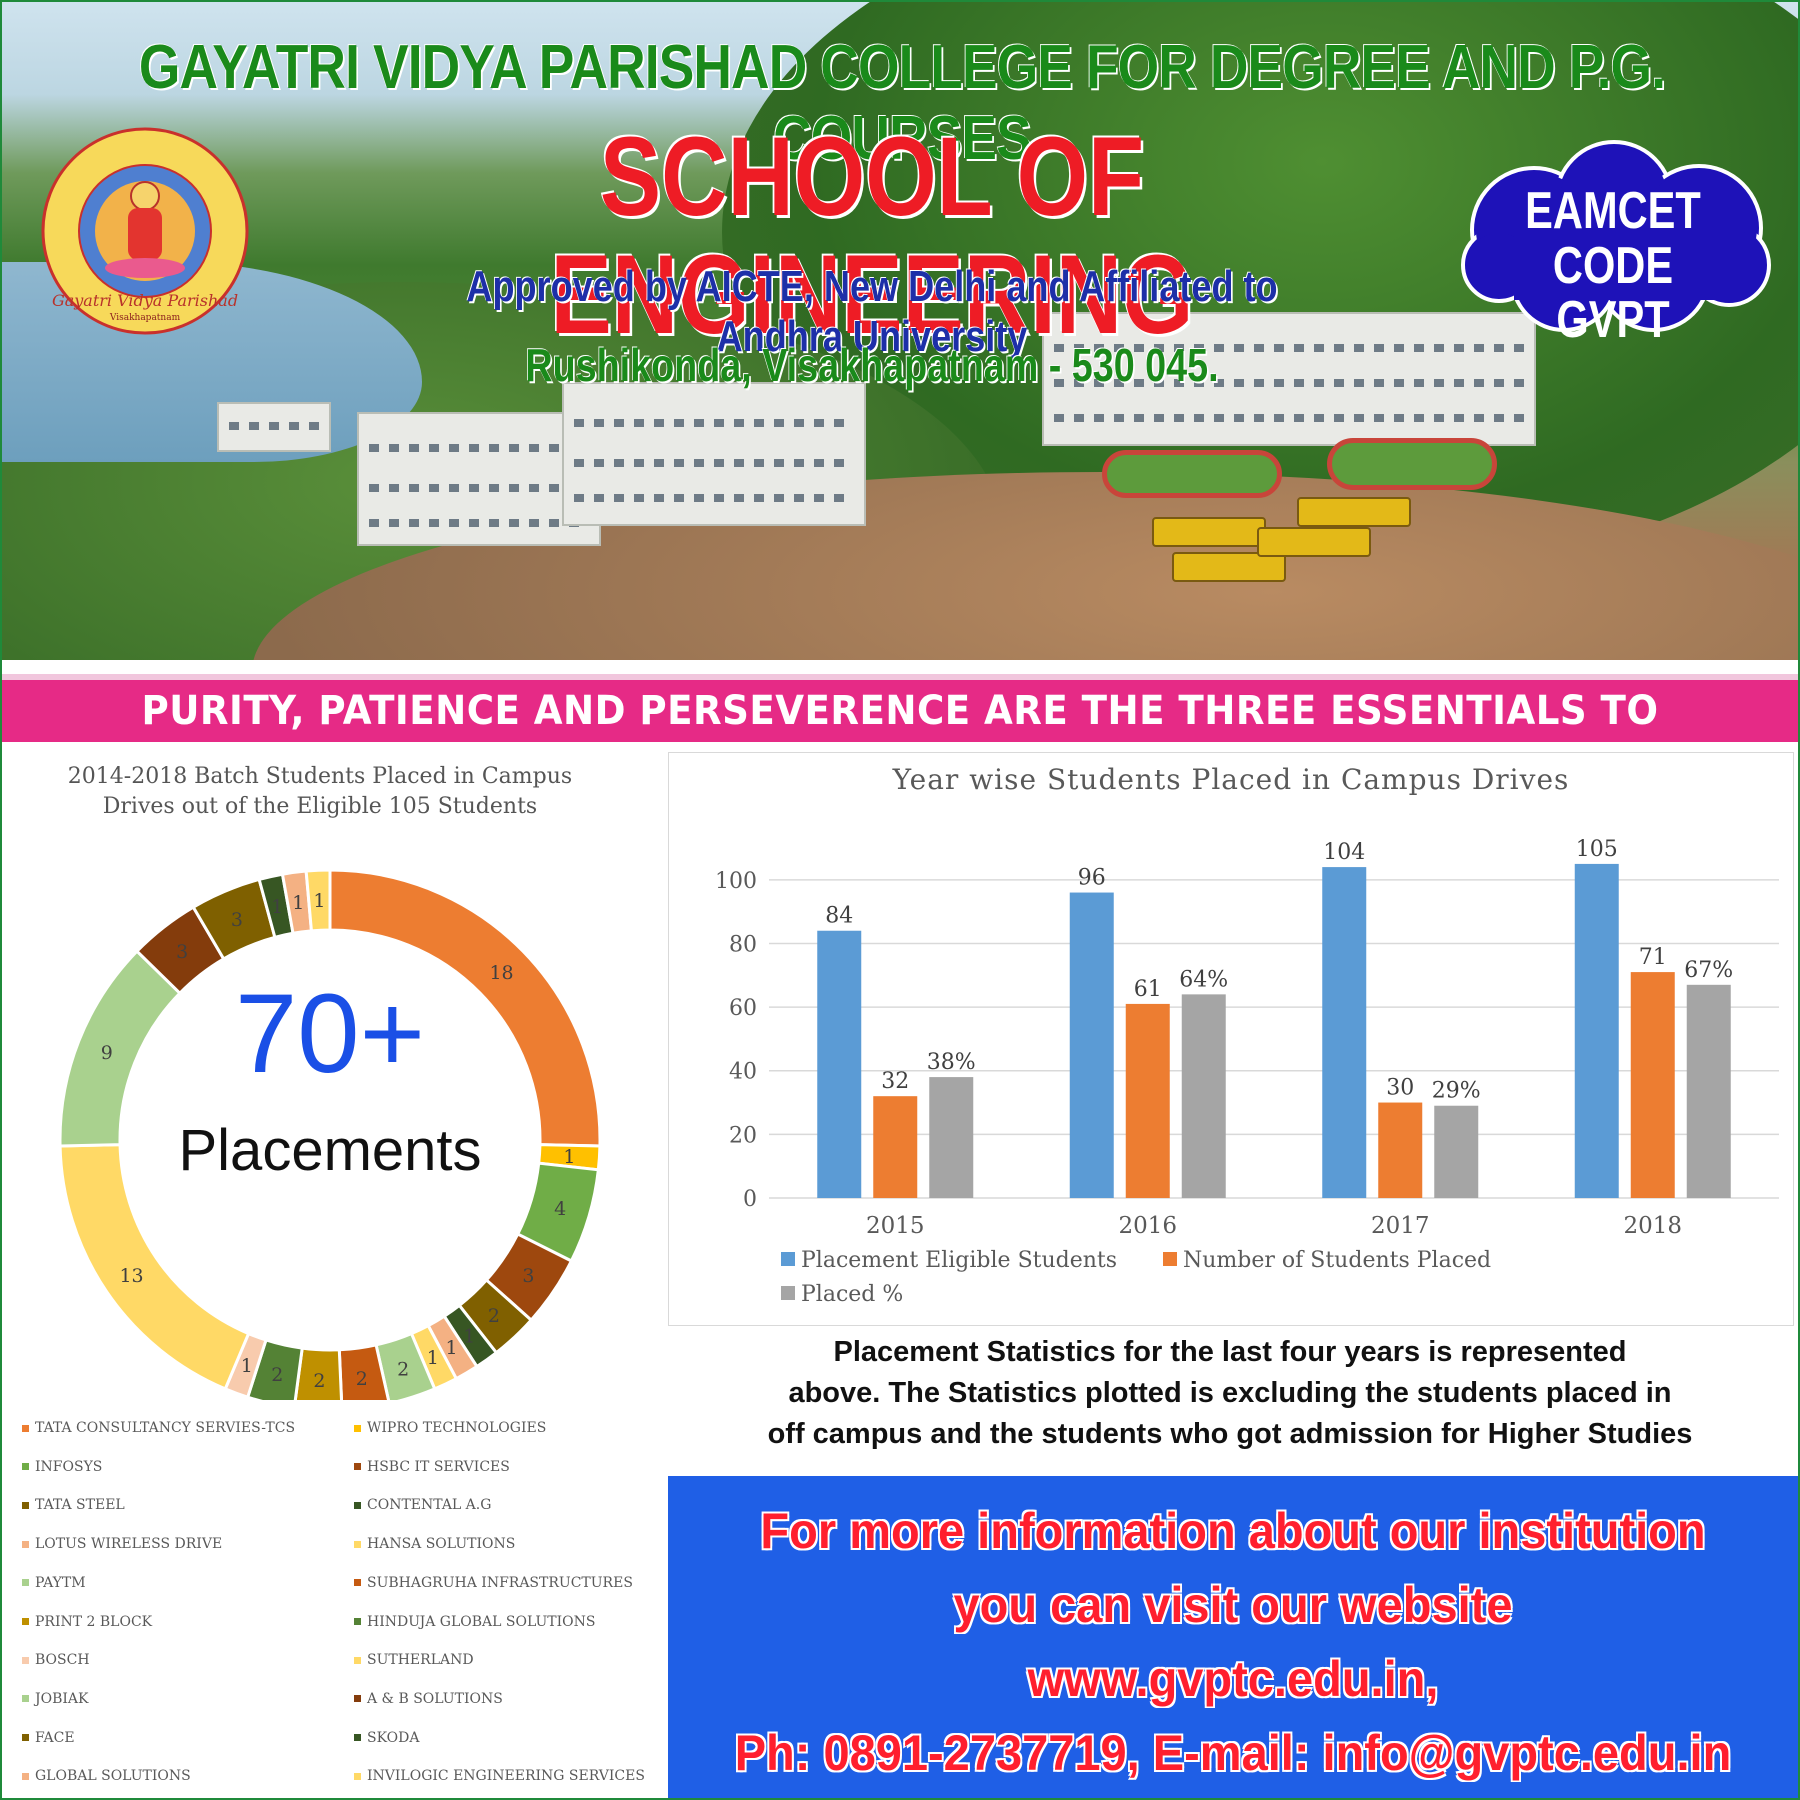 This screenshot has height=1800, width=1800. What do you see at coordinates (959, 1260) in the screenshot?
I see `legend-label: Placement Eligible Students` at bounding box center [959, 1260].